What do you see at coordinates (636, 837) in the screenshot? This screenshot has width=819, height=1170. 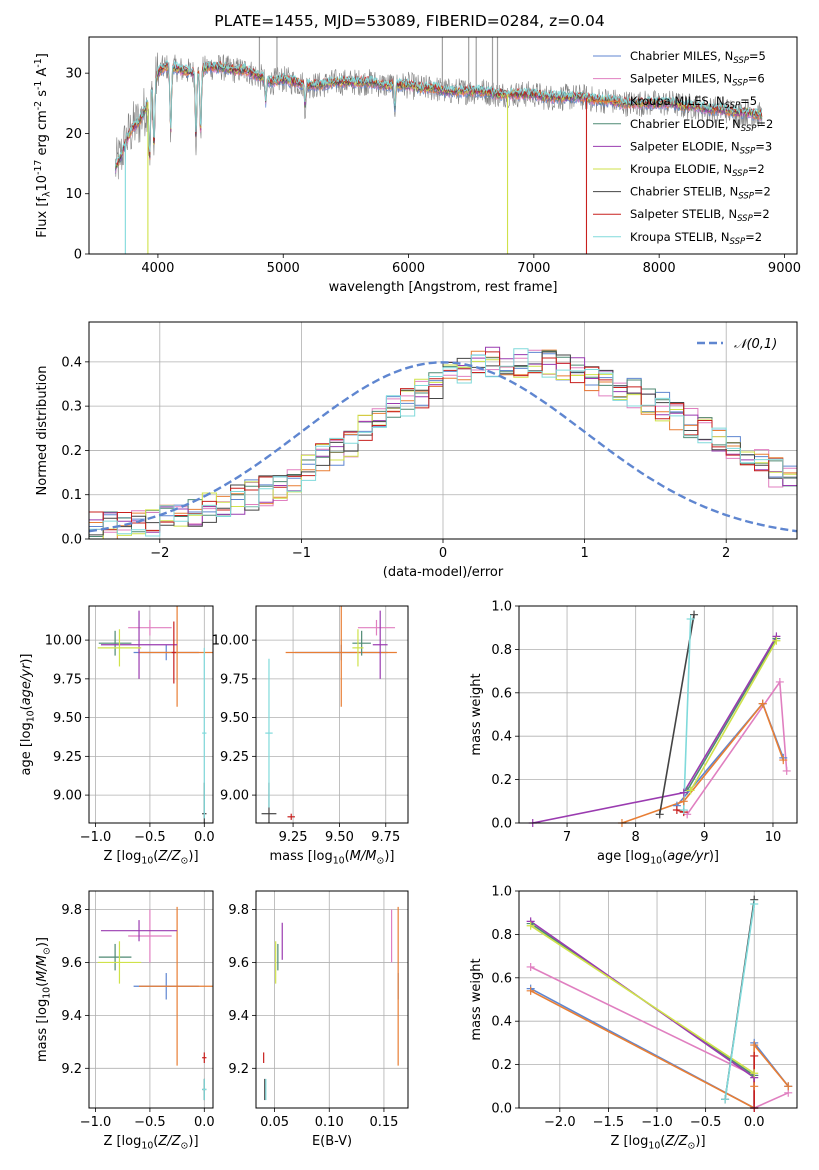 I see `x-tick-label: 8` at bounding box center [636, 837].